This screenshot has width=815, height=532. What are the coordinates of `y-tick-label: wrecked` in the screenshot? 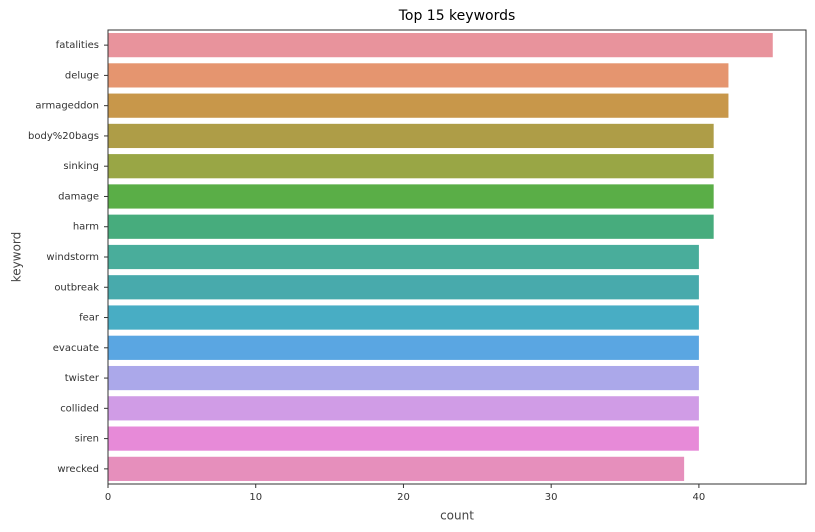 It's located at (78, 469).